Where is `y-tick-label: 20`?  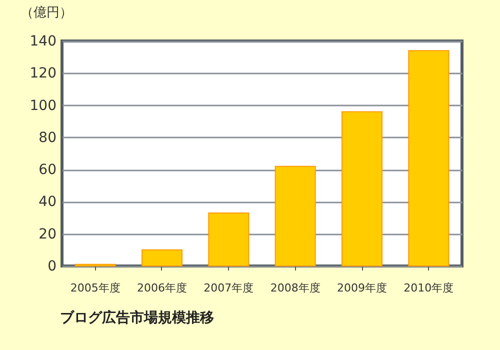 y-tick-label: 20 is located at coordinates (47, 234).